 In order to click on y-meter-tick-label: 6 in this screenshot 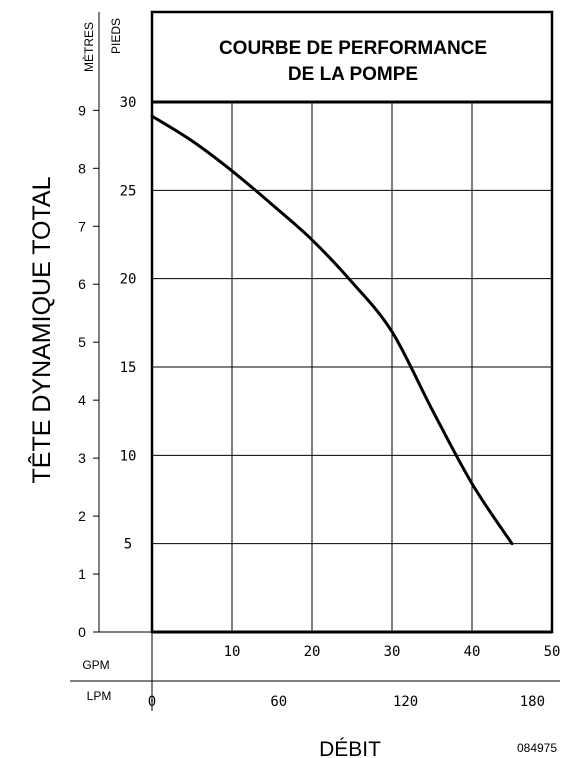, I will do `click(82, 284)`.